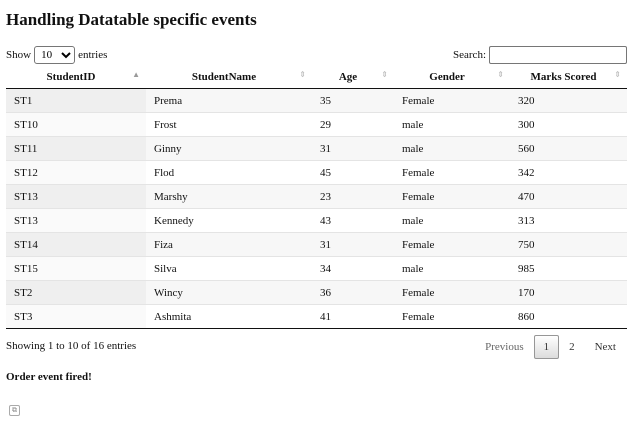 The width and height of the screenshot is (634, 422). Describe the element at coordinates (224, 77) in the screenshot. I see `column-label: StudentName` at that location.